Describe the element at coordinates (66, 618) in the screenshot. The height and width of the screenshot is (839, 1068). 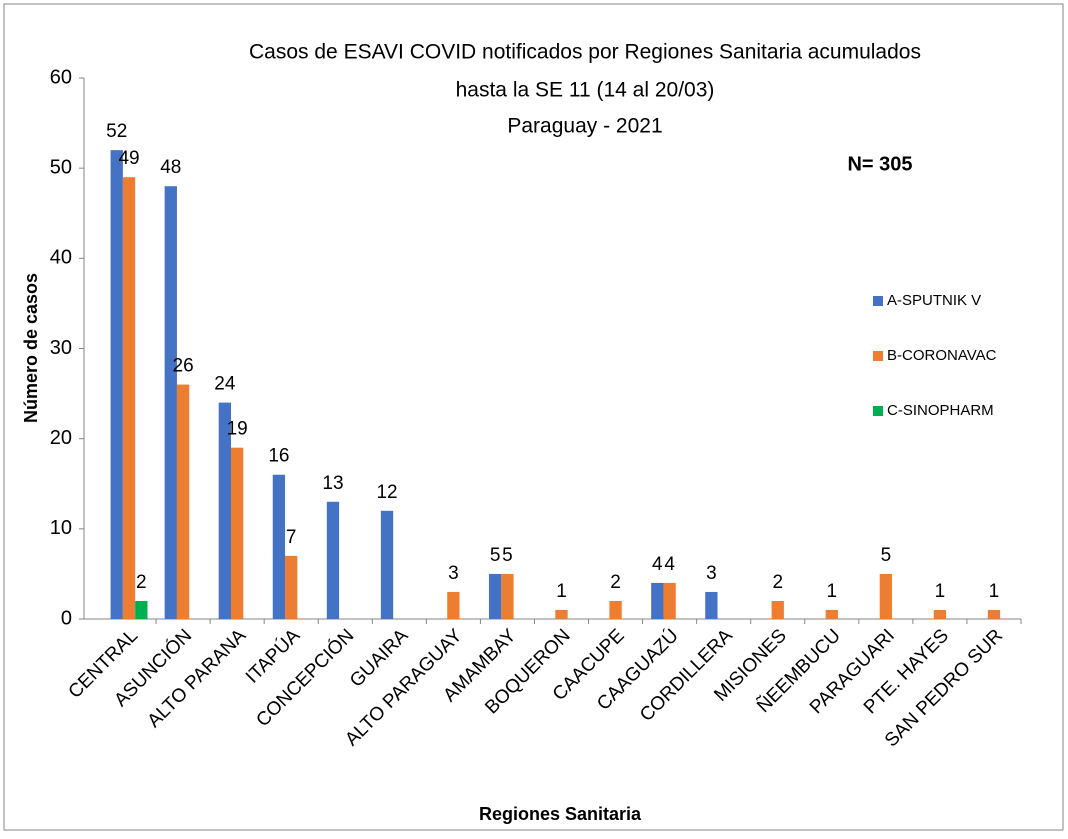
I see `y-tick-label: 0` at that location.